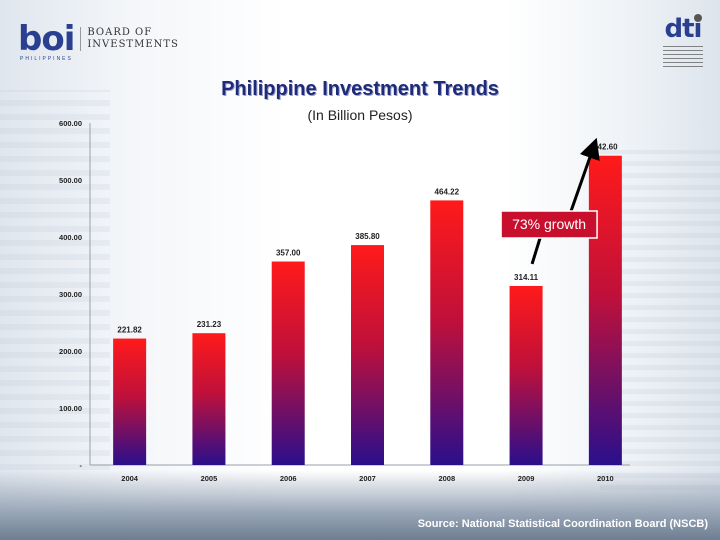 This screenshot has height=540, width=720. I want to click on y-tick-label: -, so click(81, 465).